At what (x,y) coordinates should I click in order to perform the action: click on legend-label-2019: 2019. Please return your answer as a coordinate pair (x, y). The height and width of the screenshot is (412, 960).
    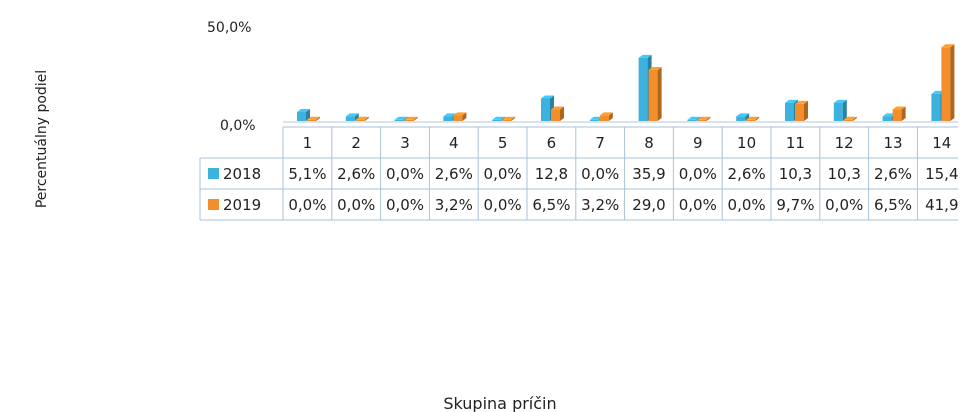
    Looking at the image, I should click on (242, 205).